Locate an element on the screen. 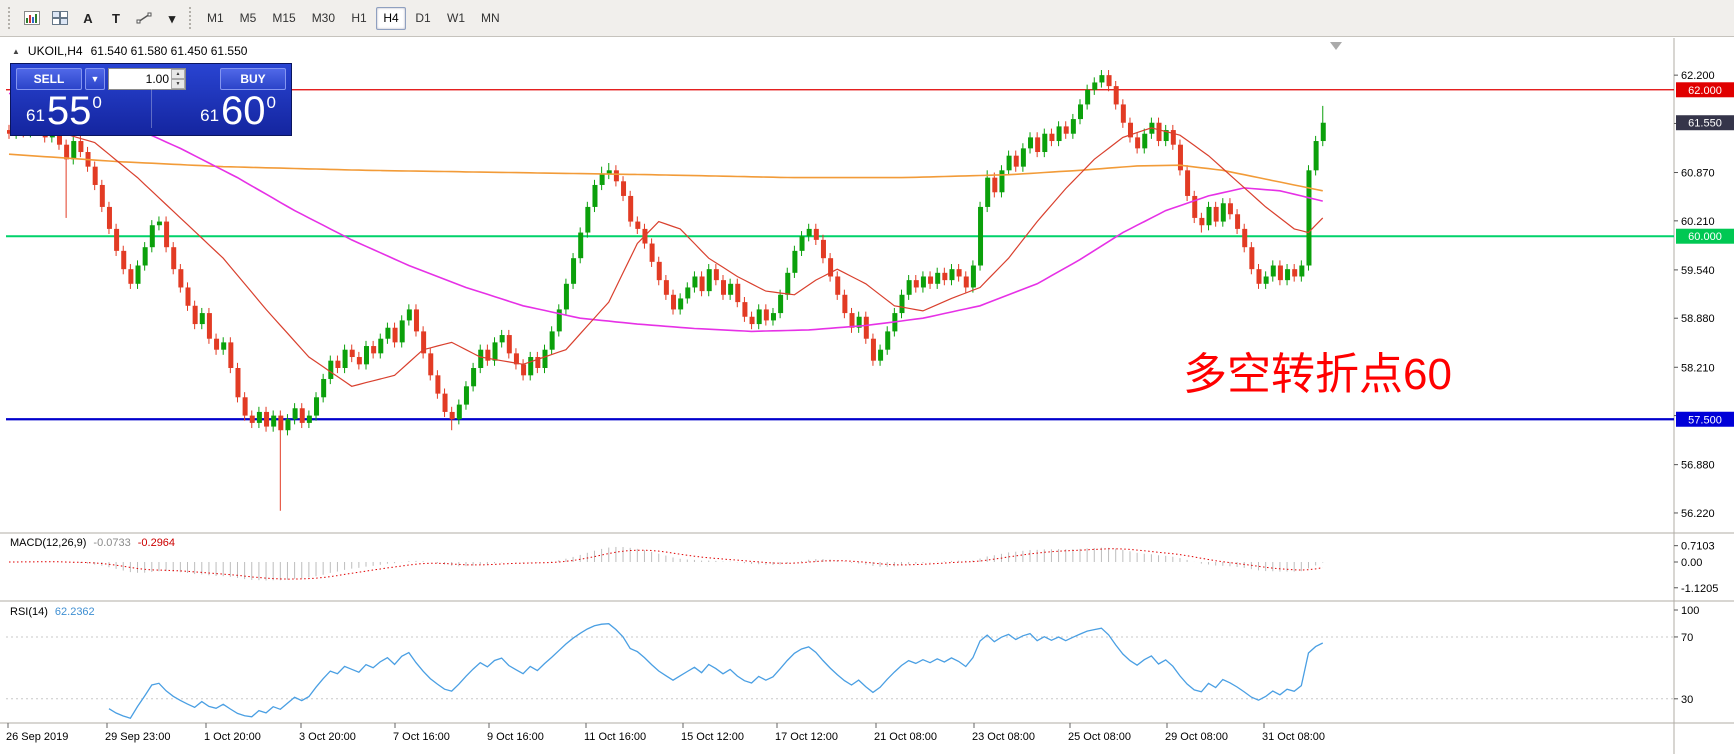 Image resolution: width=1734 pixels, height=754 pixels. chart-window-icon is located at coordinates (32, 18).